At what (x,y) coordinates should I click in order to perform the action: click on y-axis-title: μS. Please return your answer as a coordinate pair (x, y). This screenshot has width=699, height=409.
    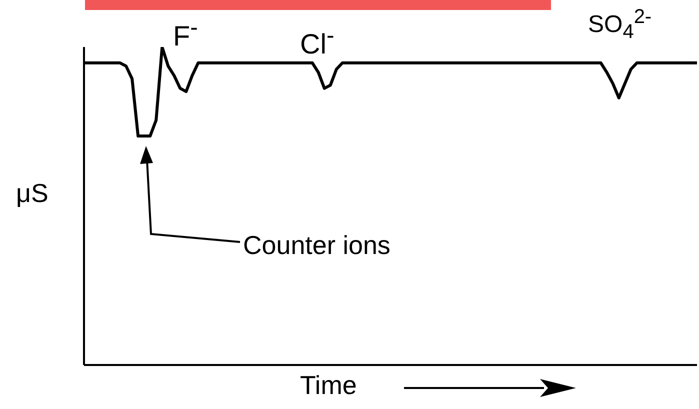
    Looking at the image, I should click on (32, 193).